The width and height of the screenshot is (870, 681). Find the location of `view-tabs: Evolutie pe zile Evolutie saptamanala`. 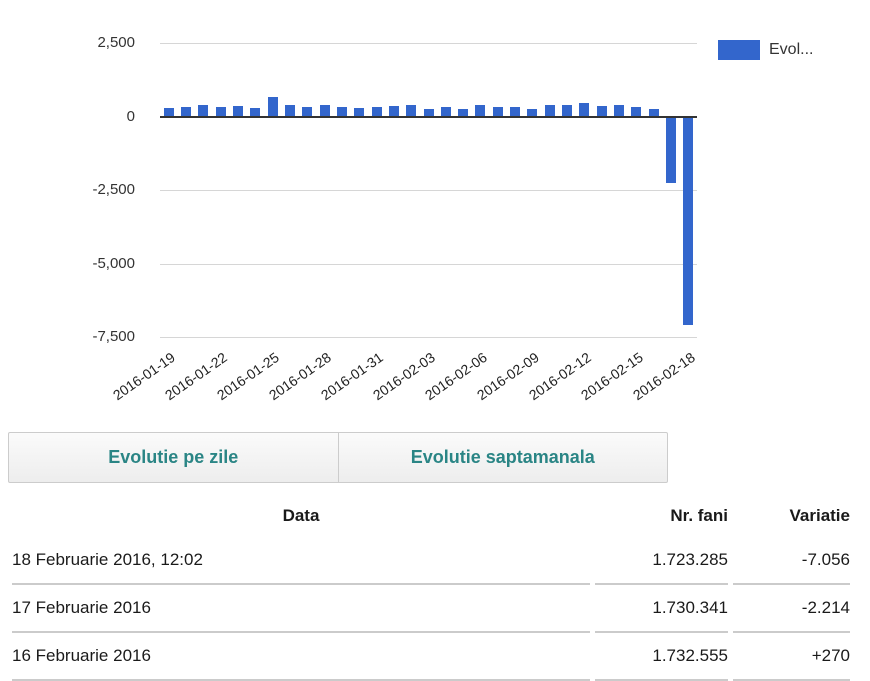

view-tabs: Evolutie pe zile Evolutie saptamanala is located at coordinates (338, 457).